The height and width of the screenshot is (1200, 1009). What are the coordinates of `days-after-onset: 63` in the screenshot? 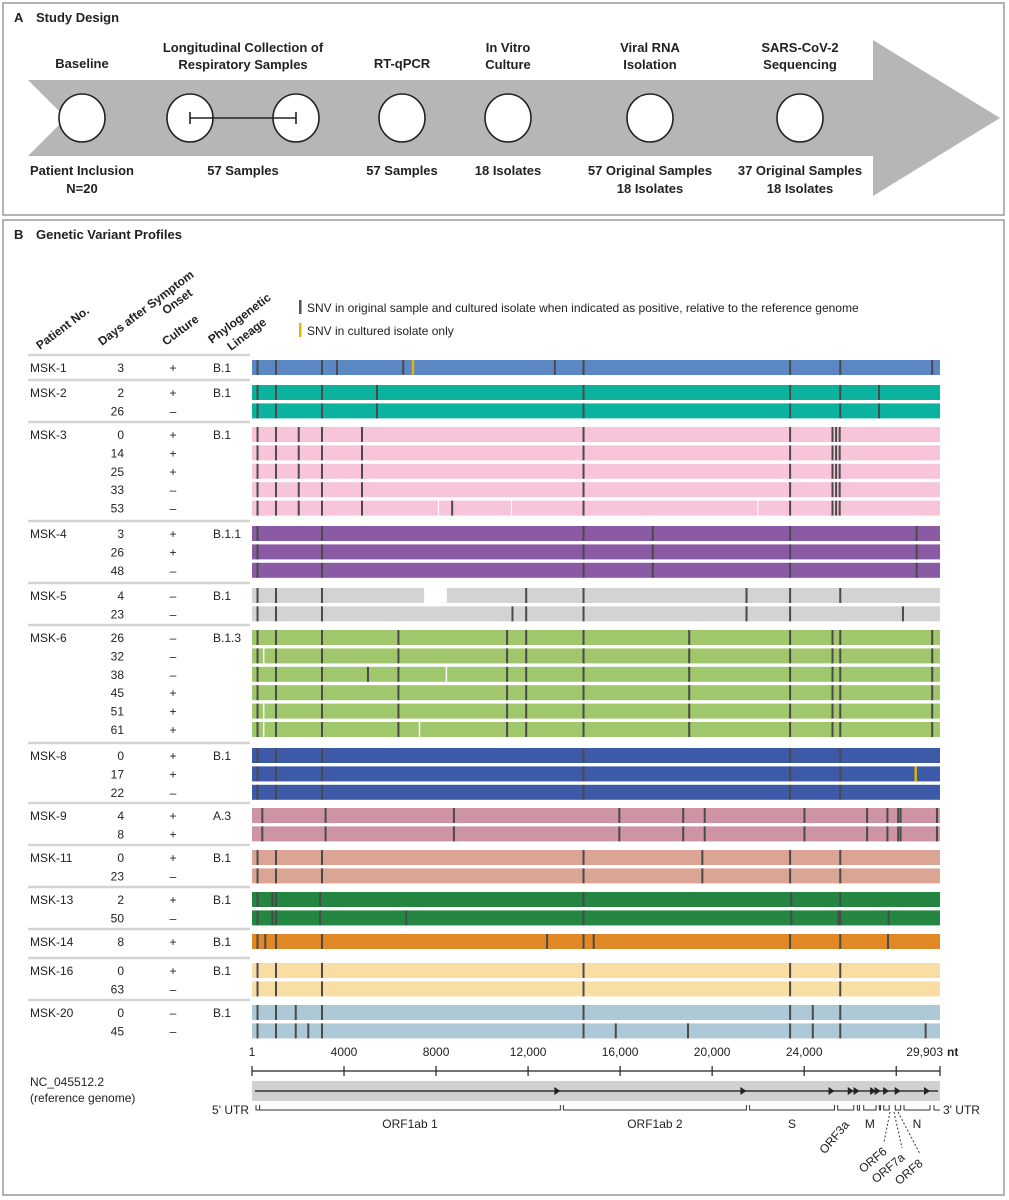 It's located at (118, 989).